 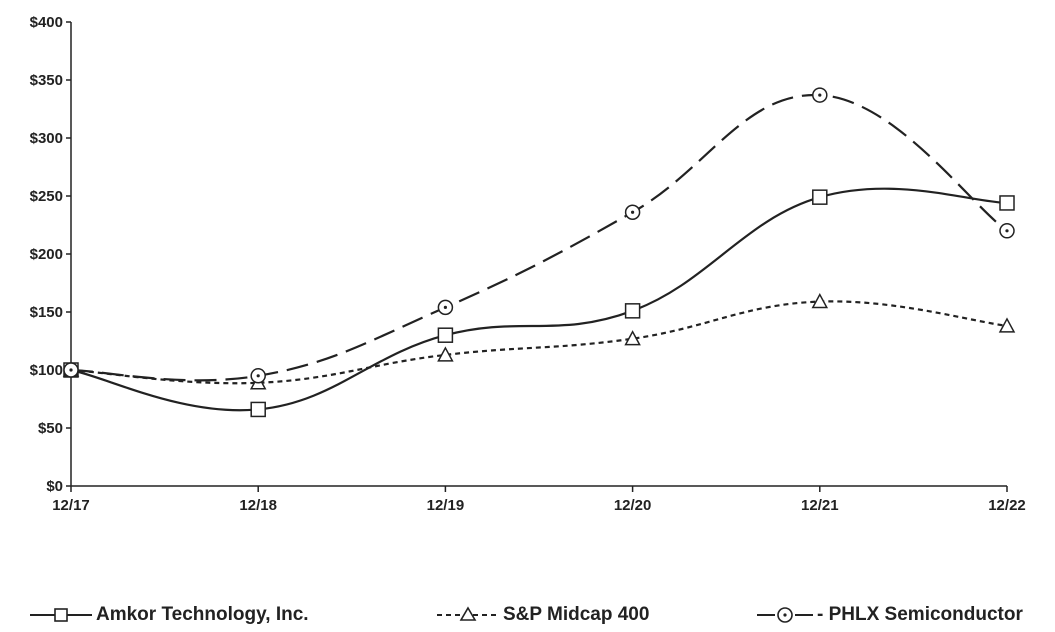 What do you see at coordinates (46, 138) in the screenshot?
I see `y-tick-label: $300` at bounding box center [46, 138].